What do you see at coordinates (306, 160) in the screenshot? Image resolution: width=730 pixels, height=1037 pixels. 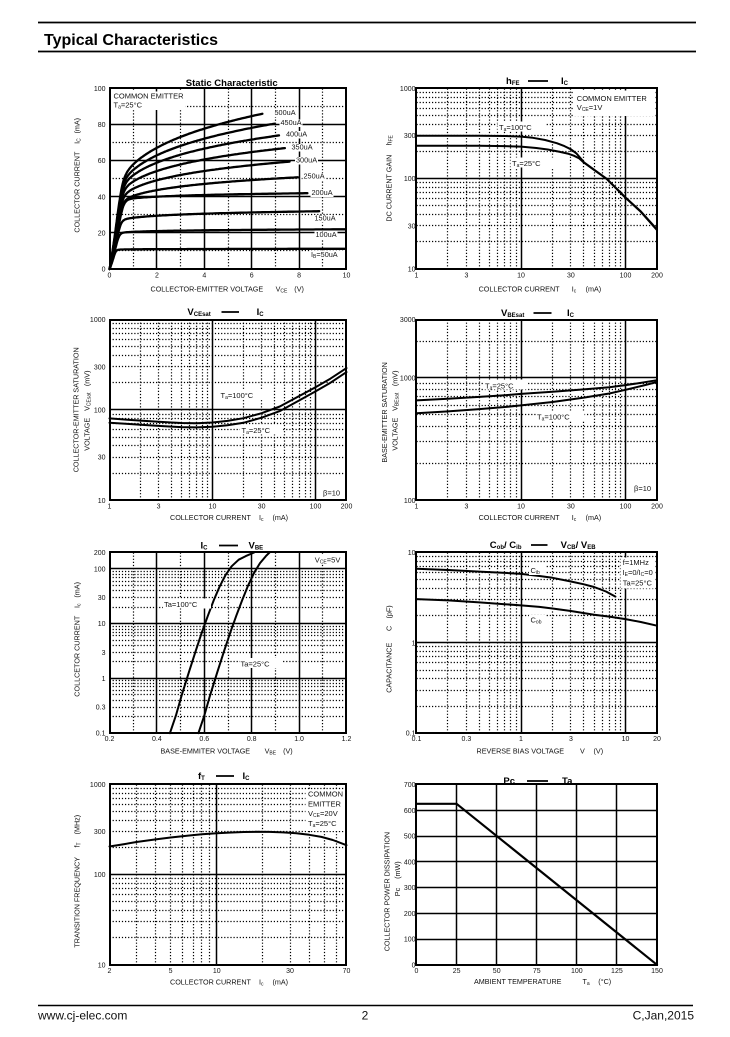 I see `svg-text: 300uA` at bounding box center [306, 160].